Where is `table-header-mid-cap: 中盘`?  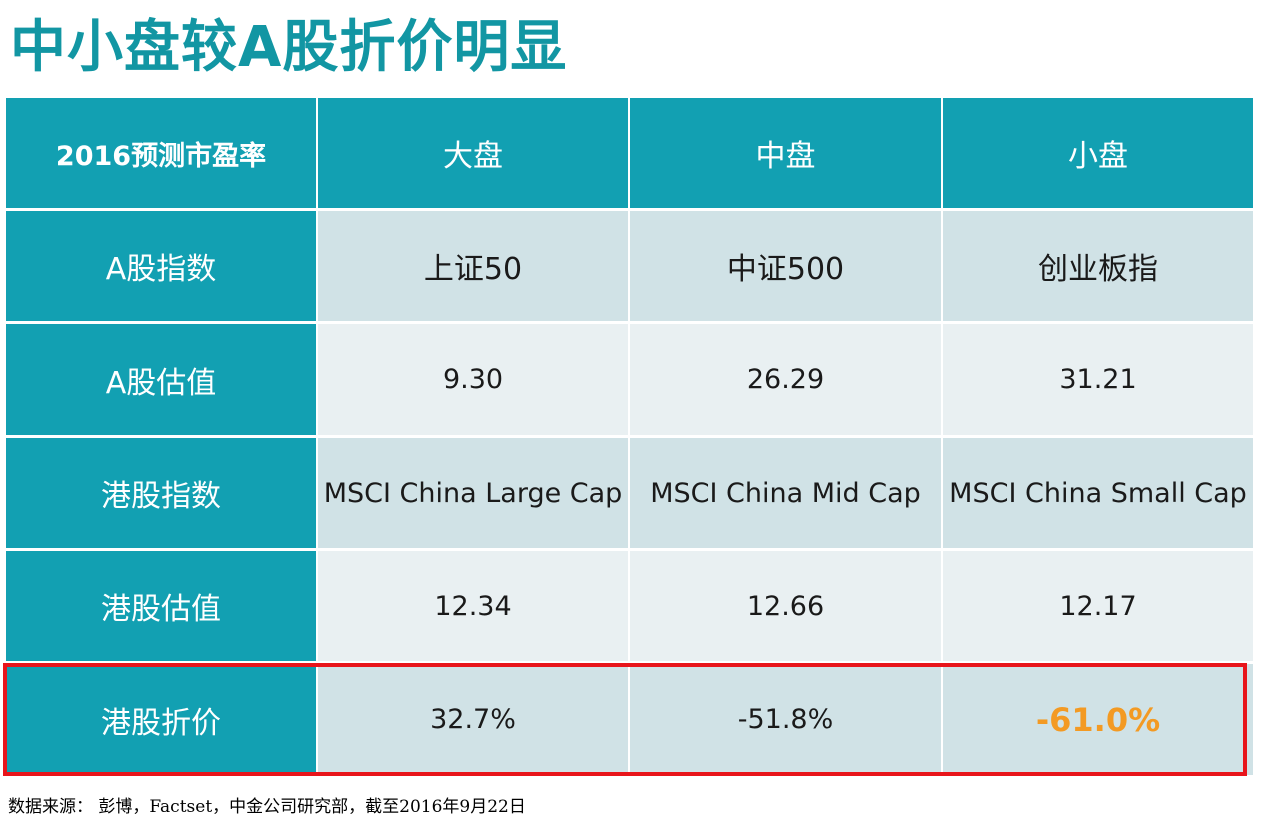 table-header-mid-cap: 中盘 is located at coordinates (785, 153).